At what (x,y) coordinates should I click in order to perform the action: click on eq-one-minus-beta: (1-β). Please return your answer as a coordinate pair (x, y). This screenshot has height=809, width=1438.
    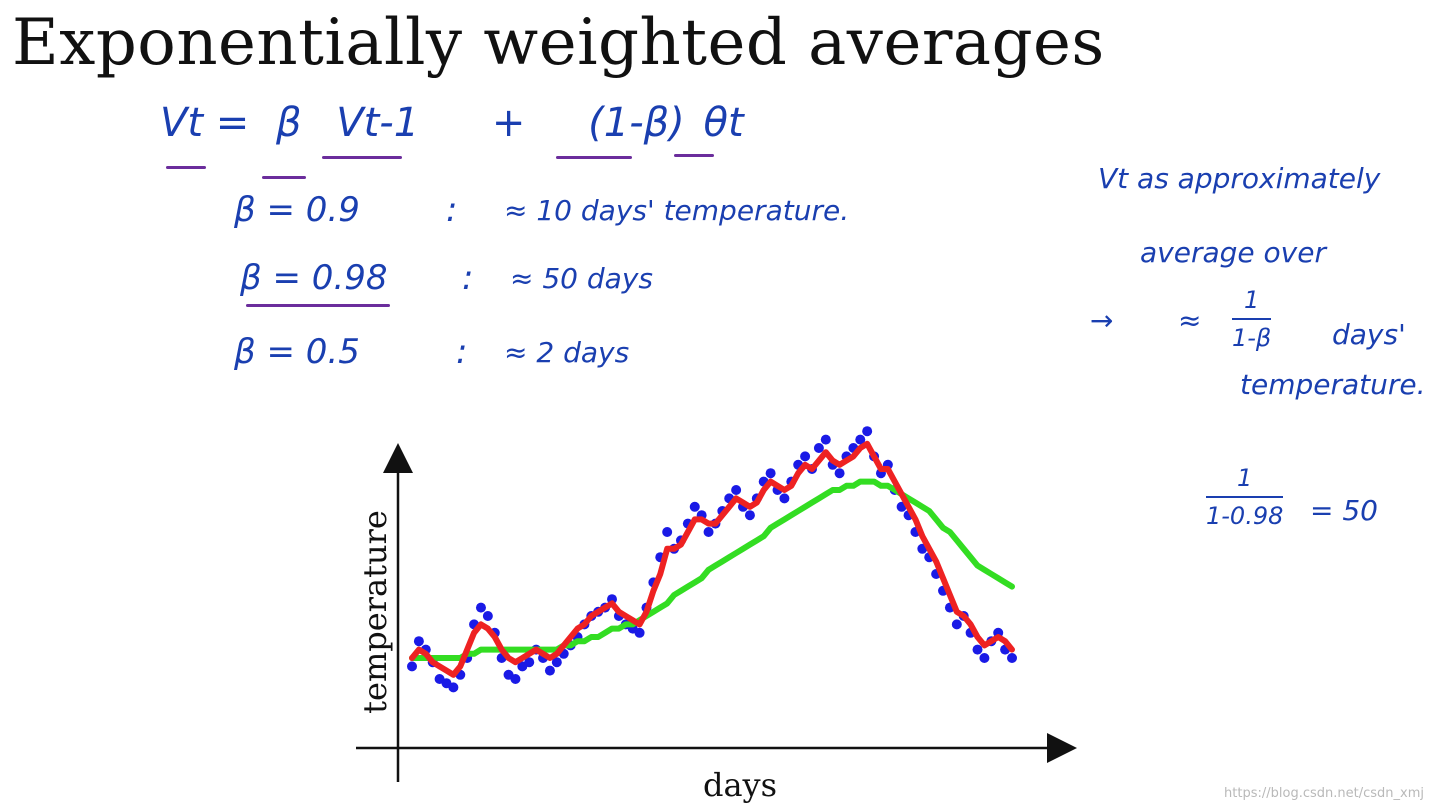
    Looking at the image, I should click on (636, 123).